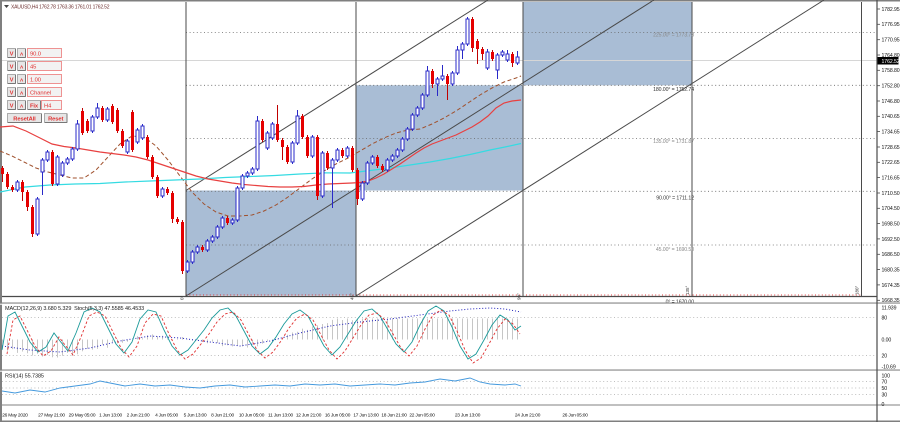 The image size is (900, 427). I want to click on svg-text: 29 May 05:00, so click(82, 416).